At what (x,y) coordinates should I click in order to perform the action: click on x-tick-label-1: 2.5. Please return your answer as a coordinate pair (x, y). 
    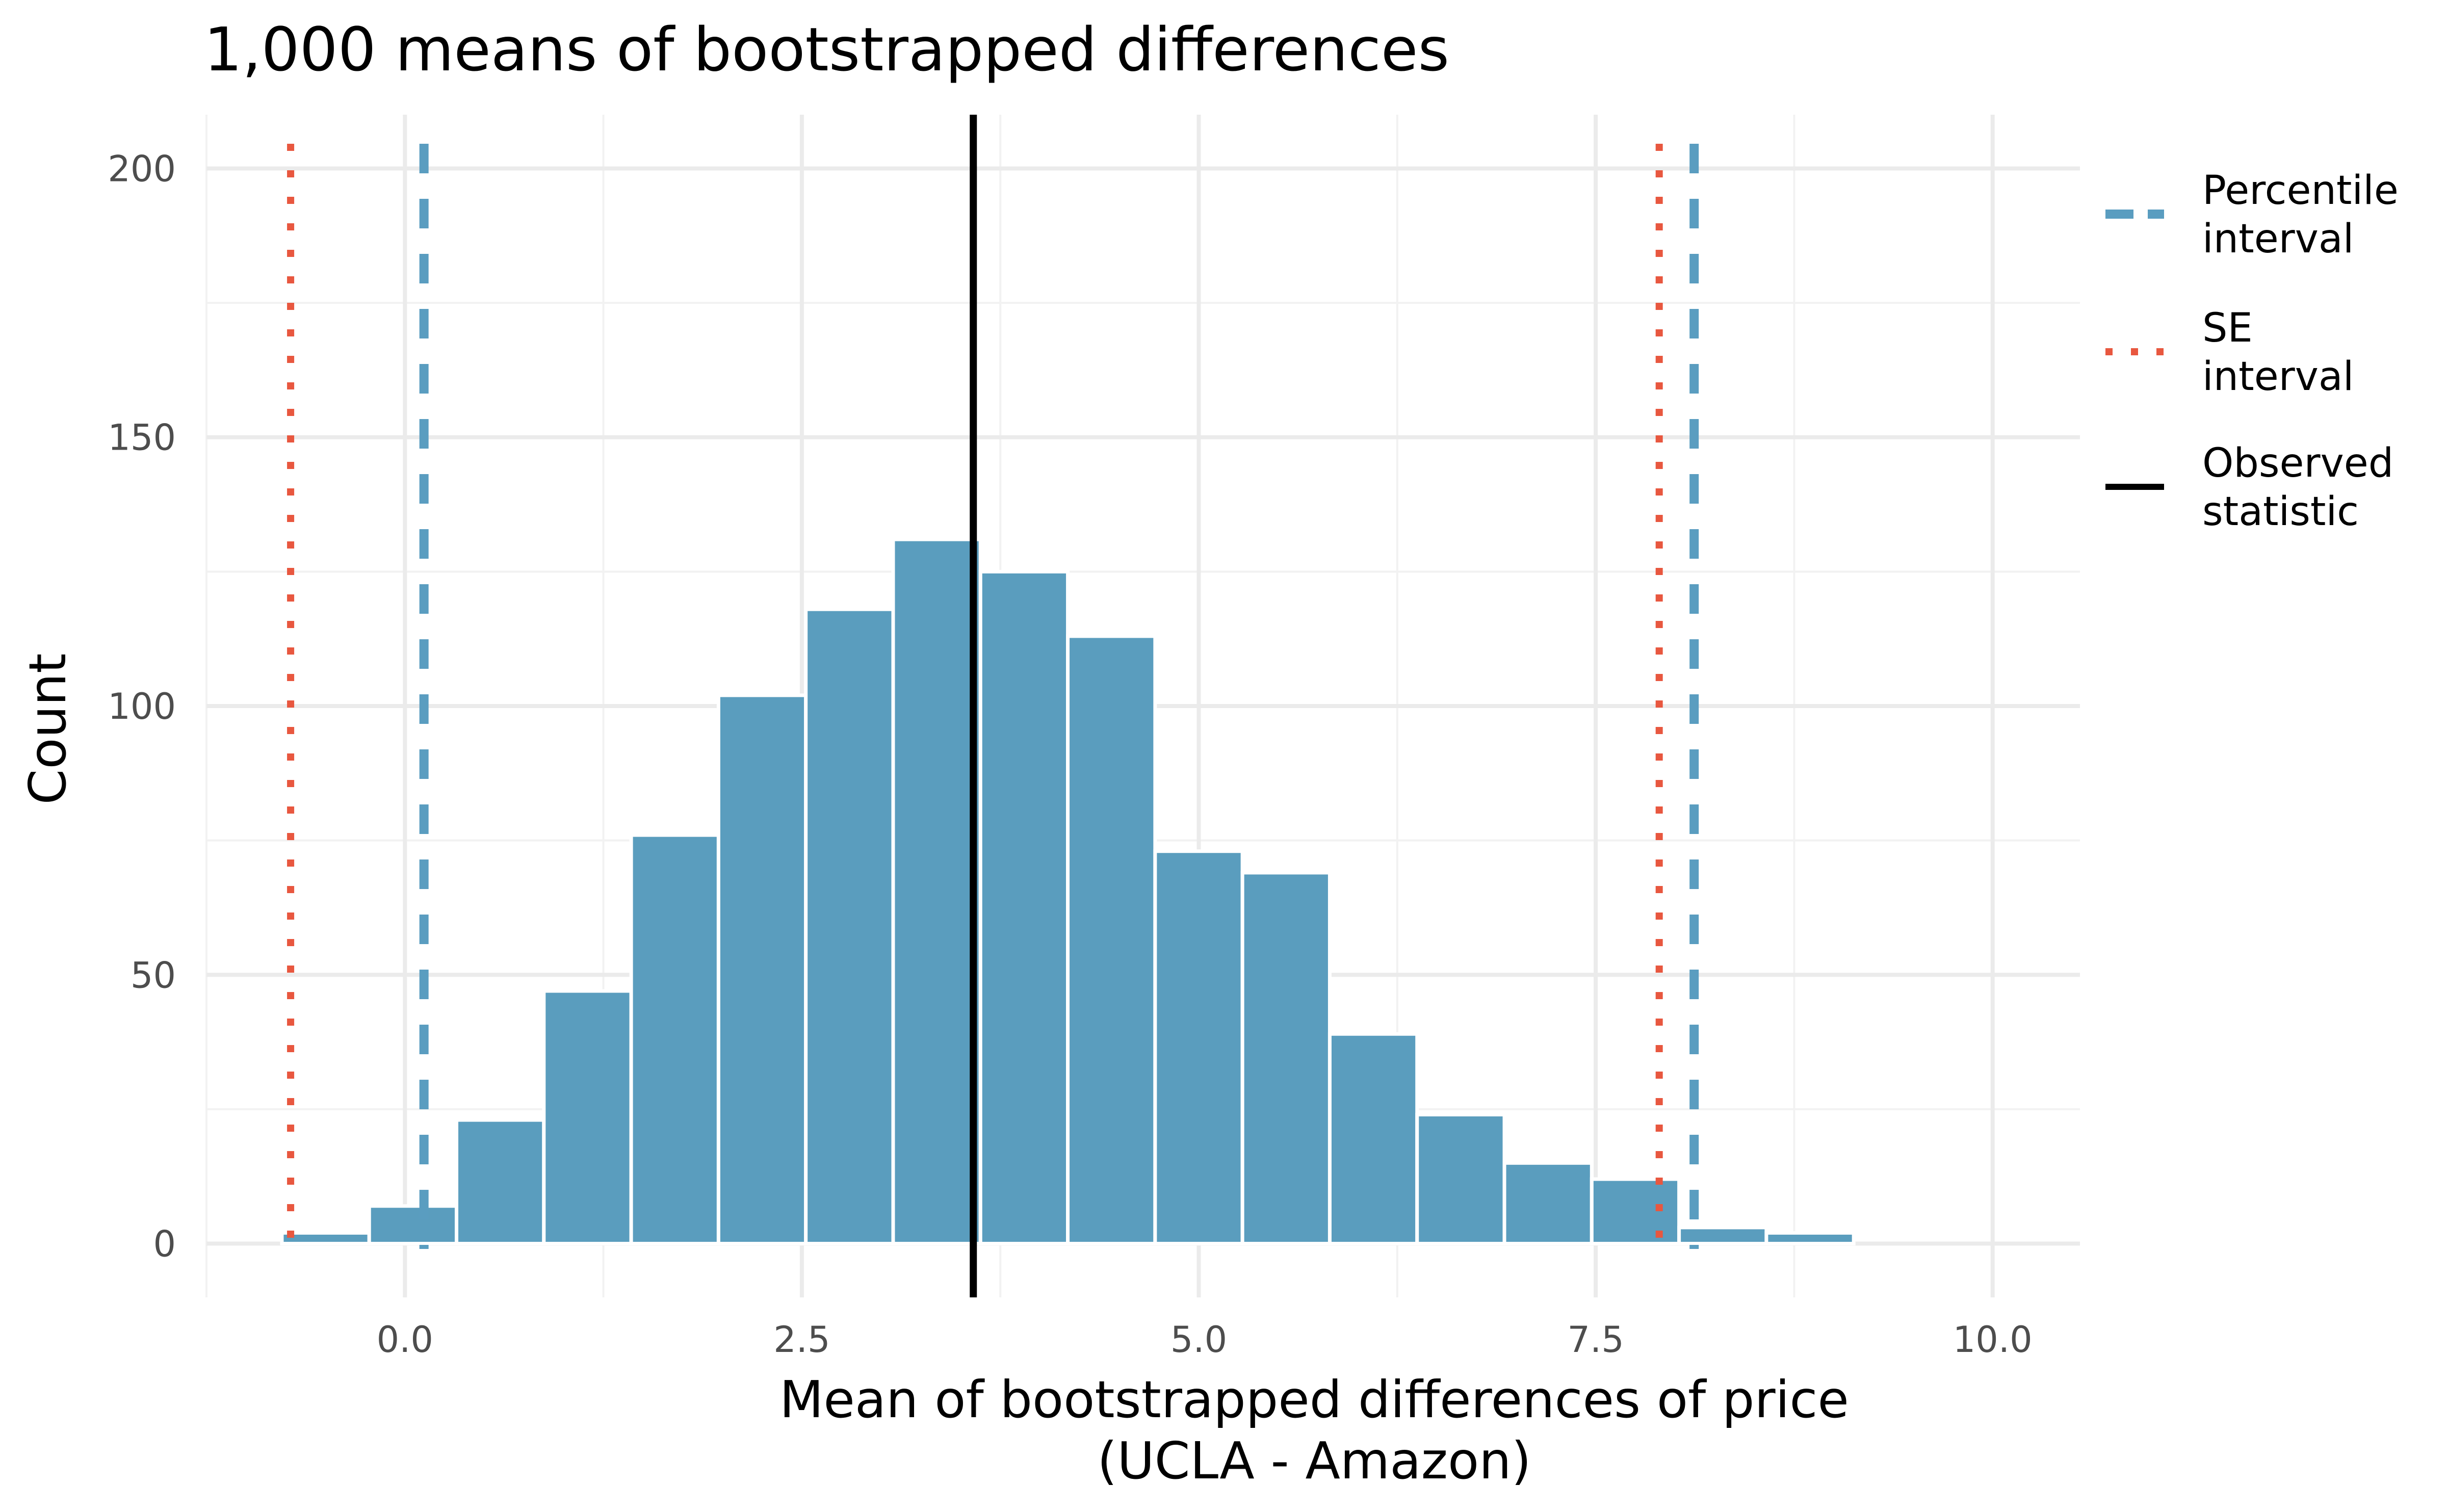
    Looking at the image, I should click on (801, 1340).